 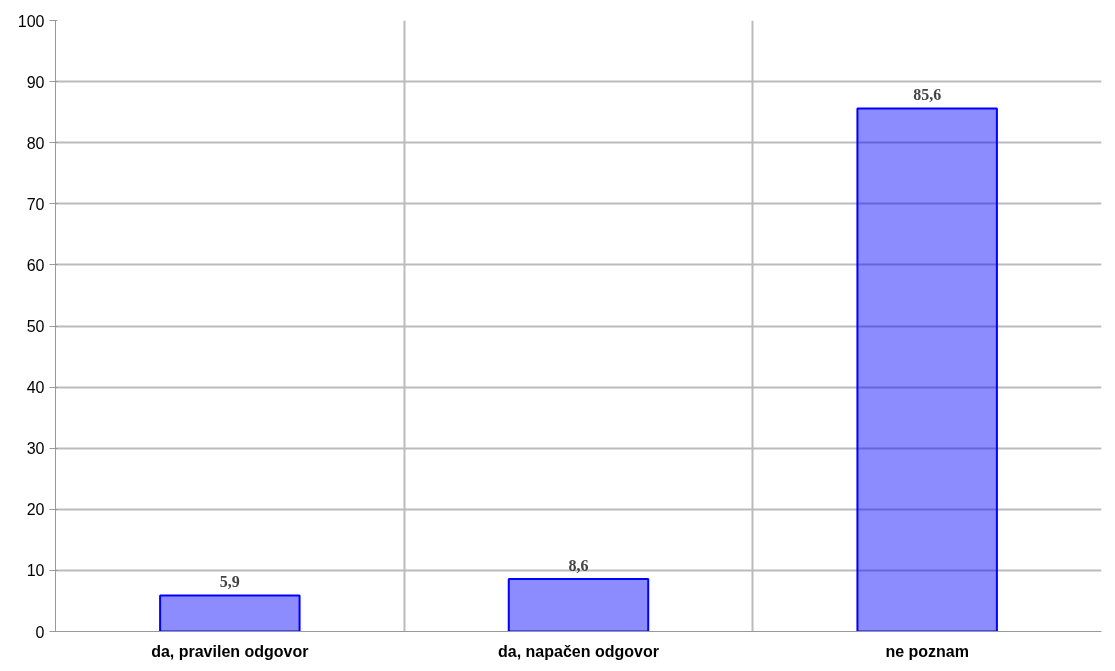 What do you see at coordinates (35, 204) in the screenshot?
I see `y-tick-label: 70` at bounding box center [35, 204].